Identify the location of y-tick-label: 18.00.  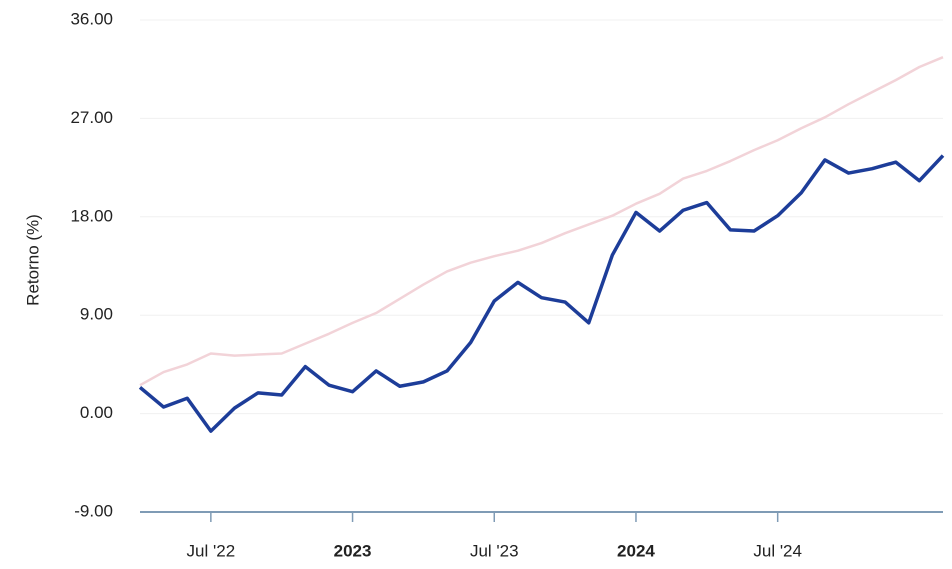
(91, 215).